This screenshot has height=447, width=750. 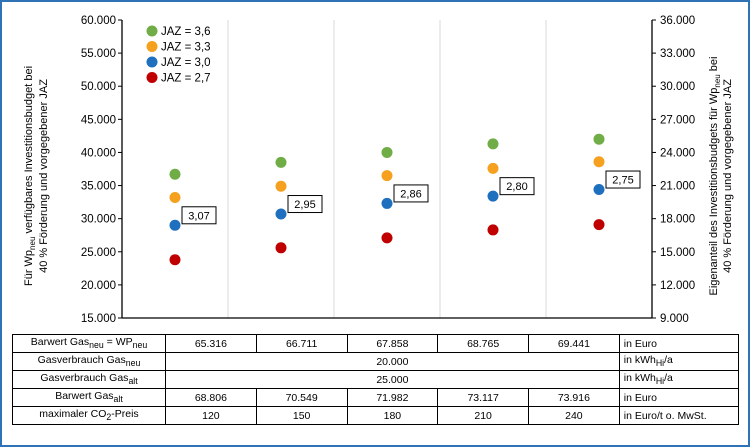 I want to click on table-cell: 150, so click(x=301, y=415).